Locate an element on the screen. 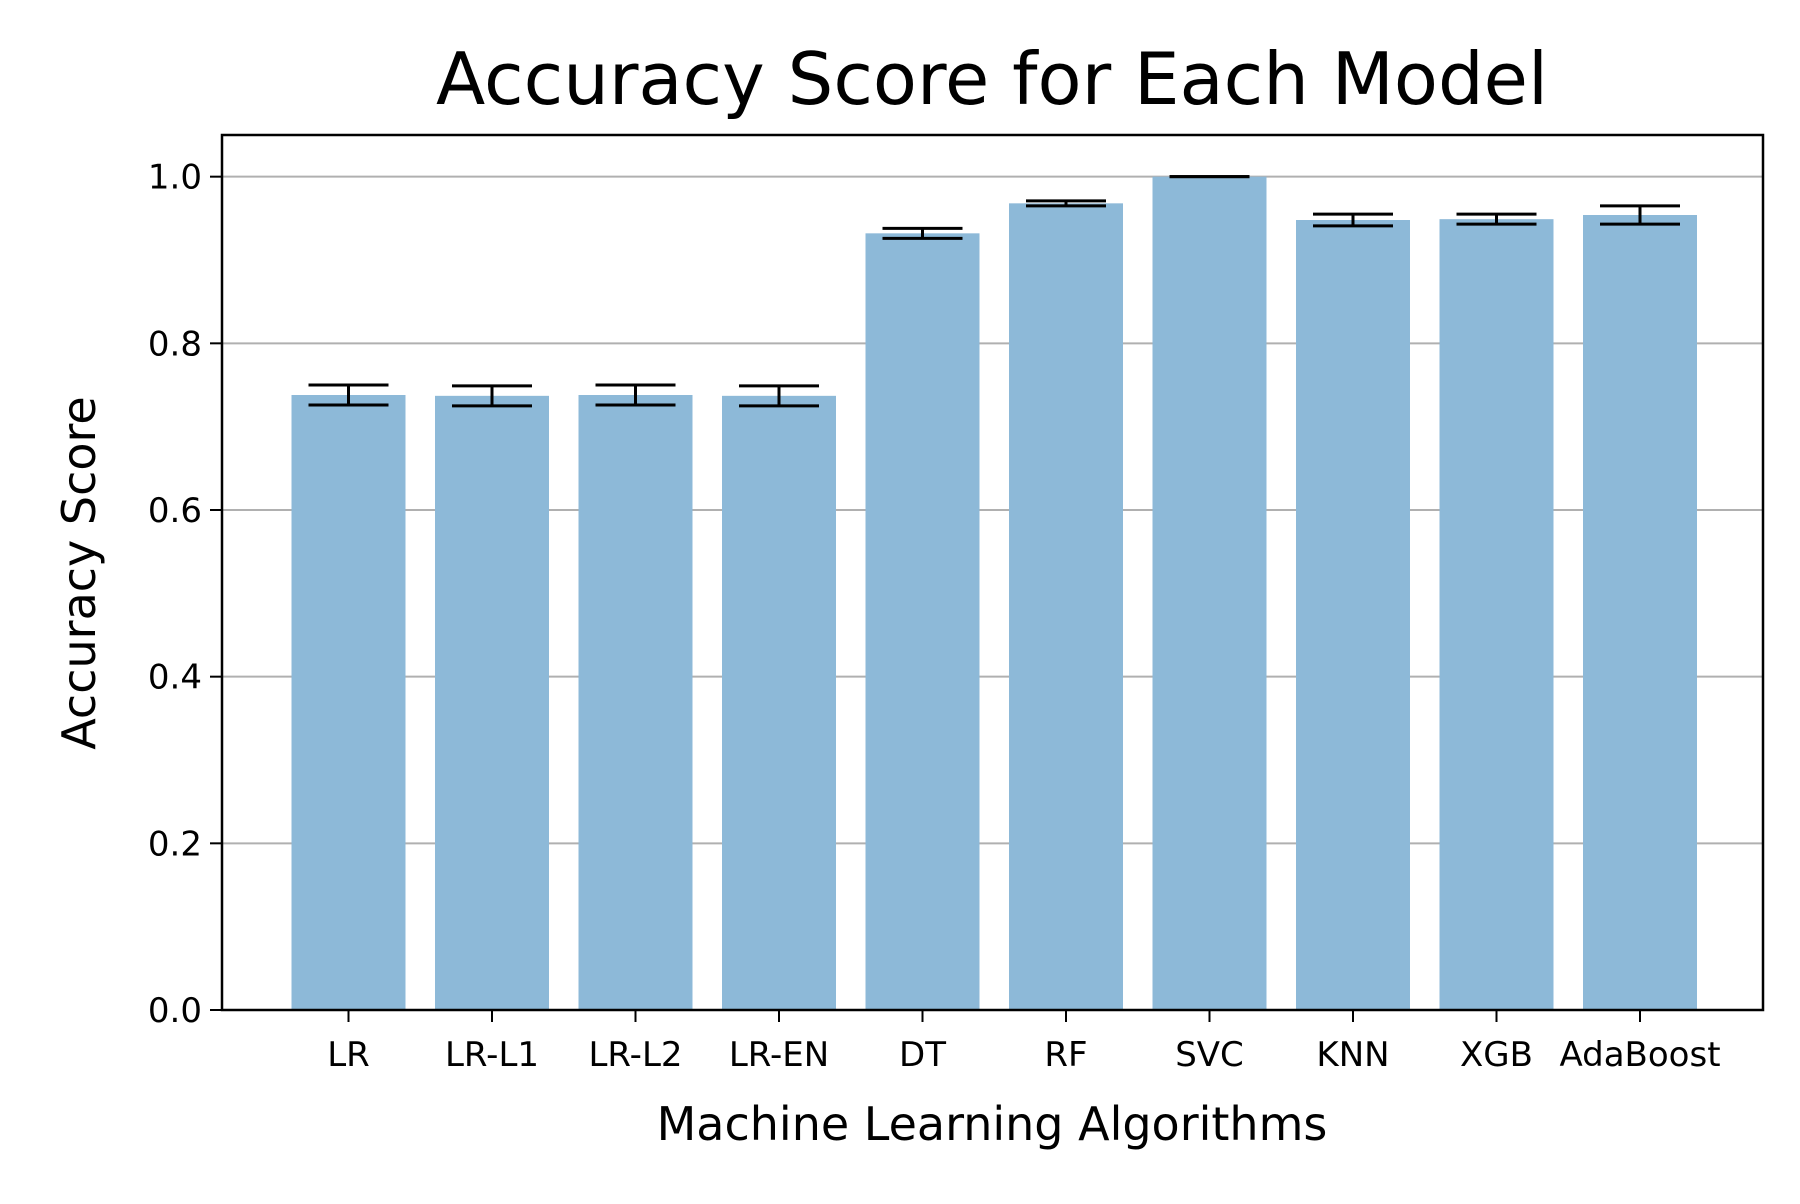 This screenshot has height=1204, width=1800. chart-title: Accuracy Score for Each Model is located at coordinates (992, 79).